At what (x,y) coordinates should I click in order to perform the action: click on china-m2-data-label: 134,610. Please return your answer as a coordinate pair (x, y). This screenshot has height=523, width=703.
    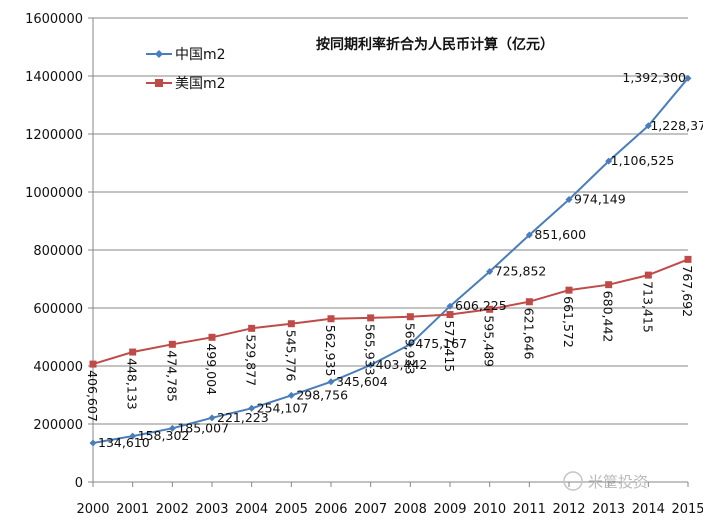
    Looking at the image, I should click on (124, 442).